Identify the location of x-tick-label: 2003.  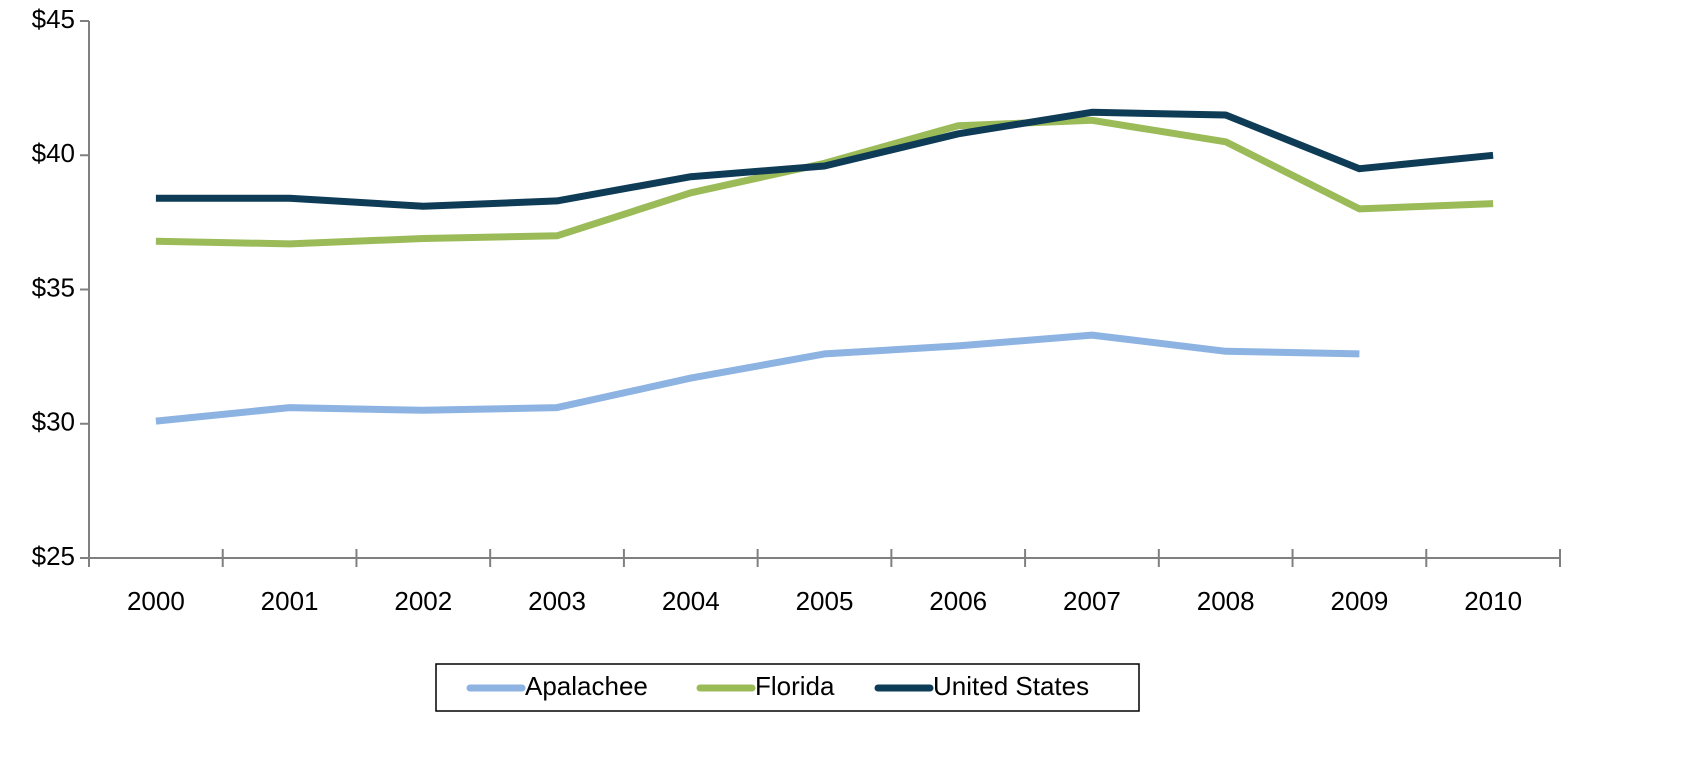
(557, 601).